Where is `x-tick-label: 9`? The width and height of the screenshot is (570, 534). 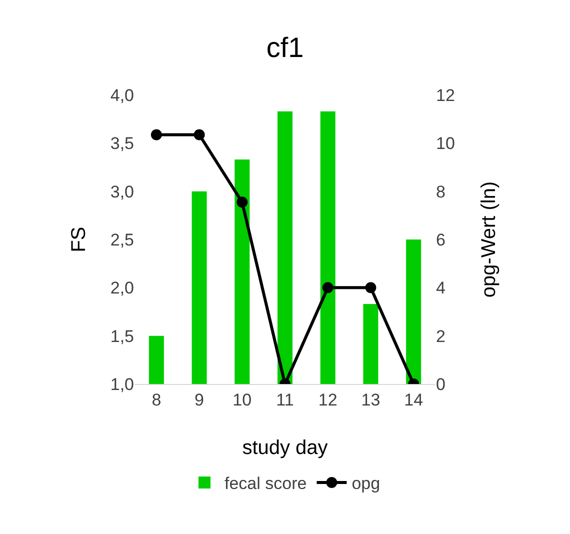
x-tick-label: 9 is located at coordinates (199, 400).